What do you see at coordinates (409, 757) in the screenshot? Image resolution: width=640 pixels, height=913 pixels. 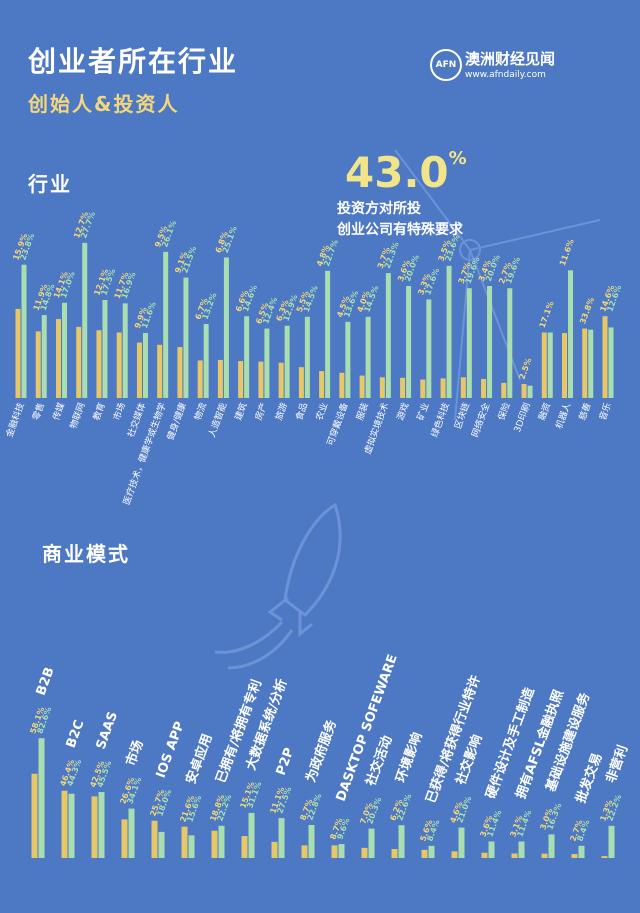 I see `category-label: 环境影响` at bounding box center [409, 757].